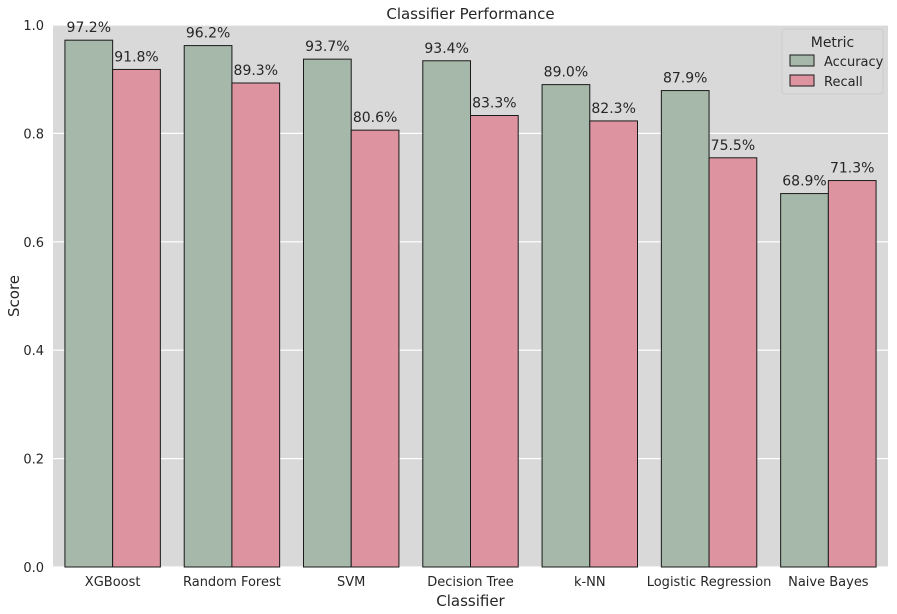  What do you see at coordinates (33, 568) in the screenshot?
I see `y-tick-label: 0.0` at bounding box center [33, 568].